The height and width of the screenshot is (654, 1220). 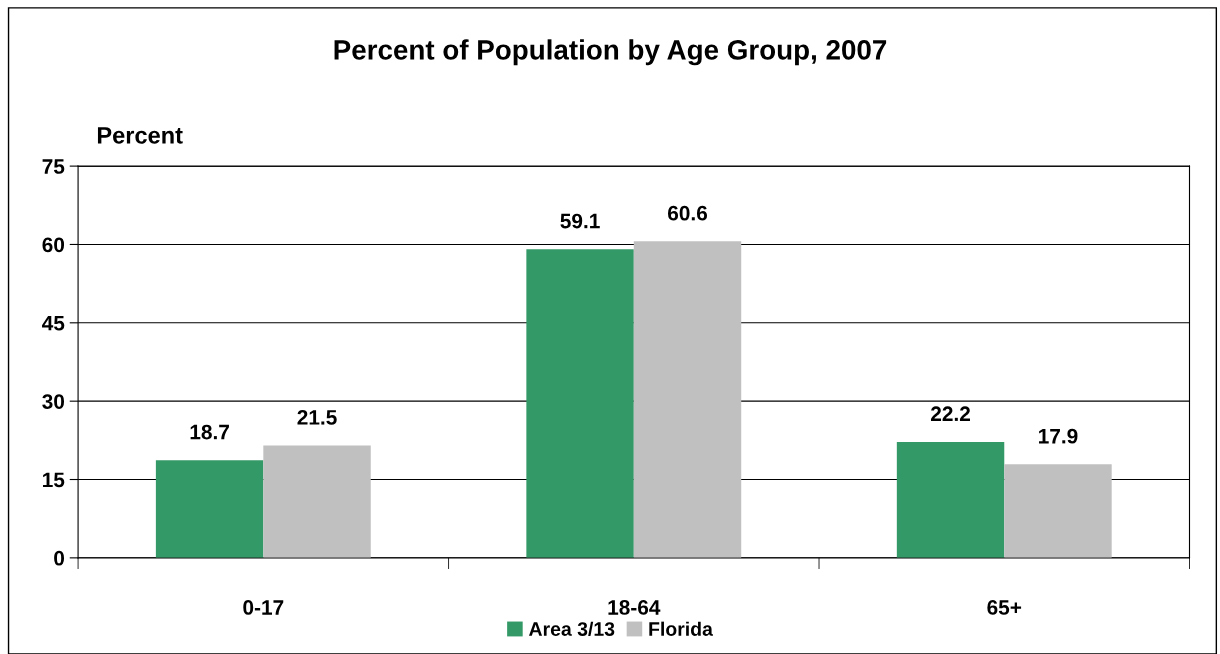 What do you see at coordinates (263, 607) in the screenshot?
I see `x-tick-label: 0-17` at bounding box center [263, 607].